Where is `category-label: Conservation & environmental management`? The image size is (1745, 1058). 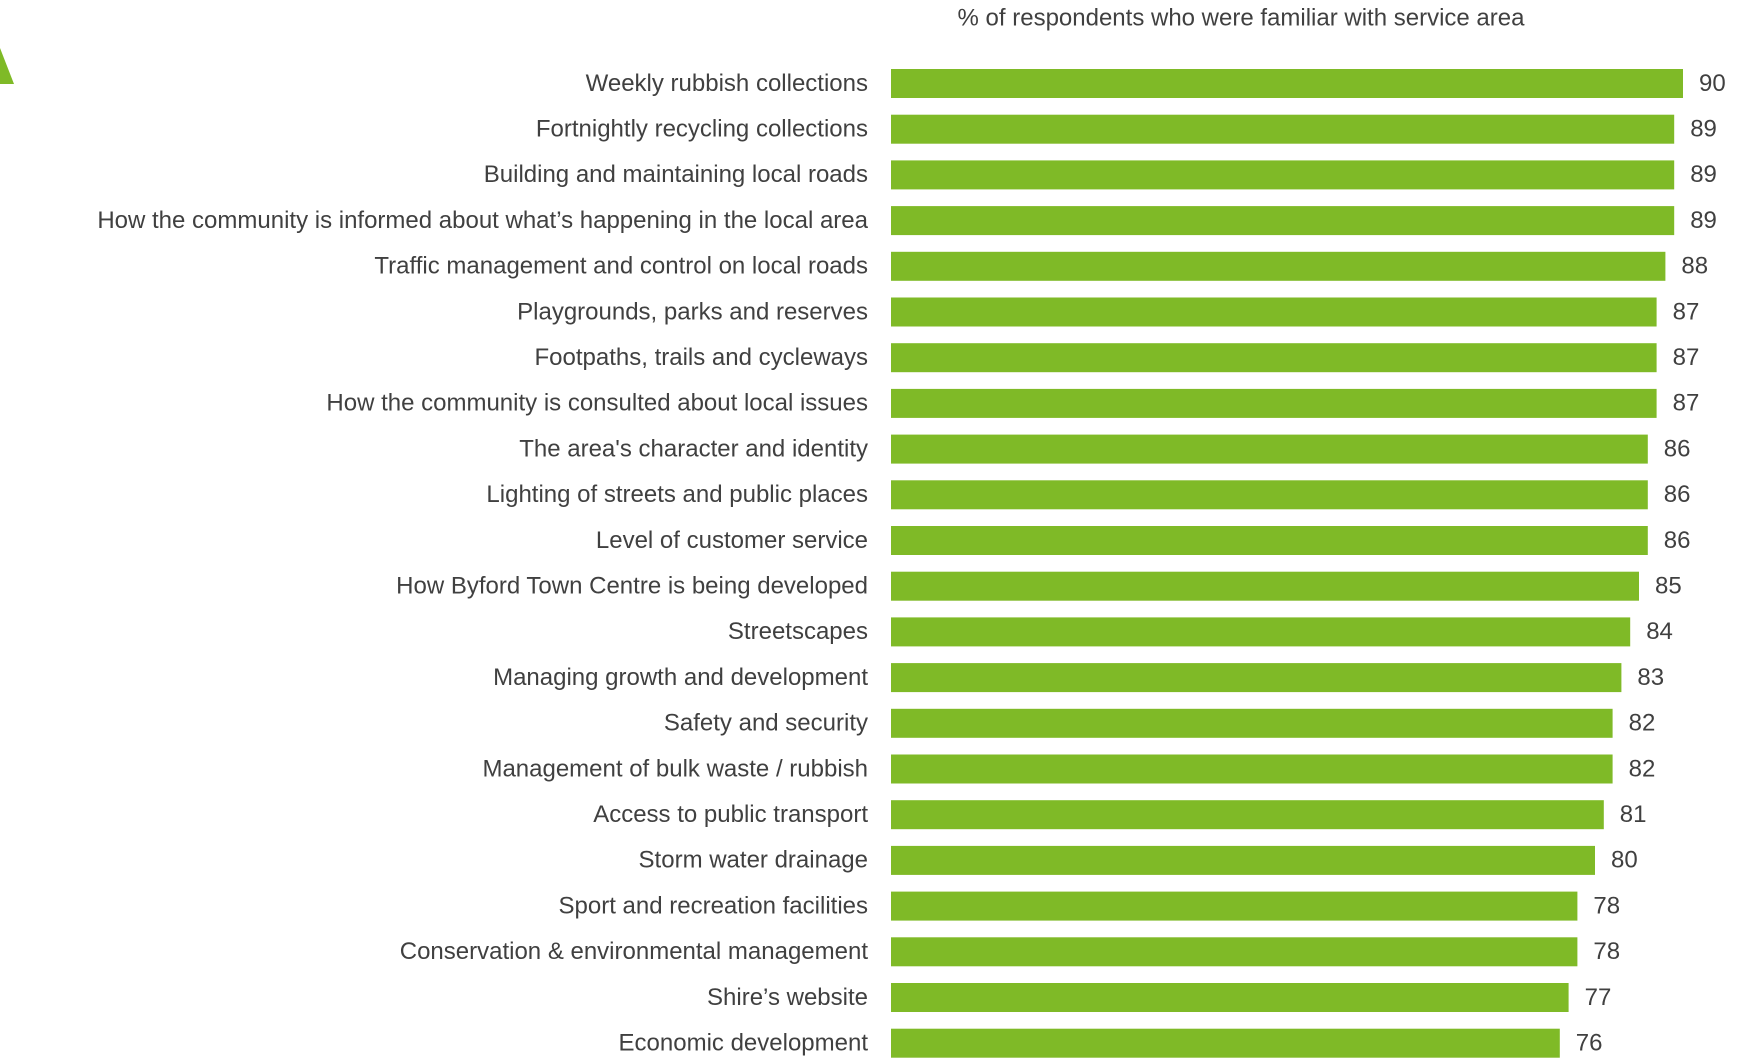 category-label: Conservation & environmental management is located at coordinates (634, 951).